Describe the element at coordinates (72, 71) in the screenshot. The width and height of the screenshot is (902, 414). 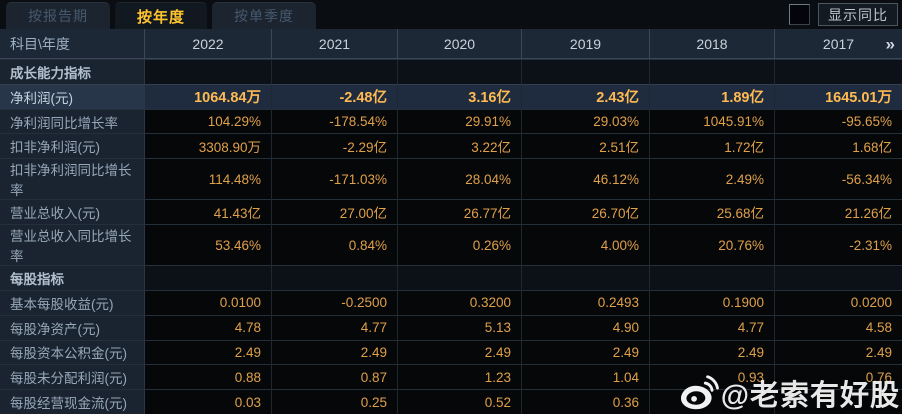
I see `row-label: 成长能力指标` at that location.